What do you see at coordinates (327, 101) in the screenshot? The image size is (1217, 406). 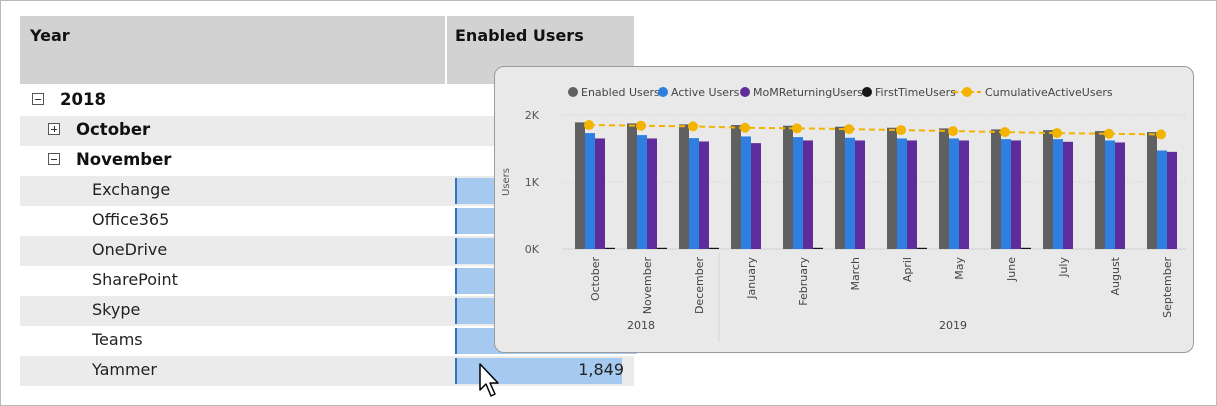 I see `year-row-2018: 2018` at bounding box center [327, 101].